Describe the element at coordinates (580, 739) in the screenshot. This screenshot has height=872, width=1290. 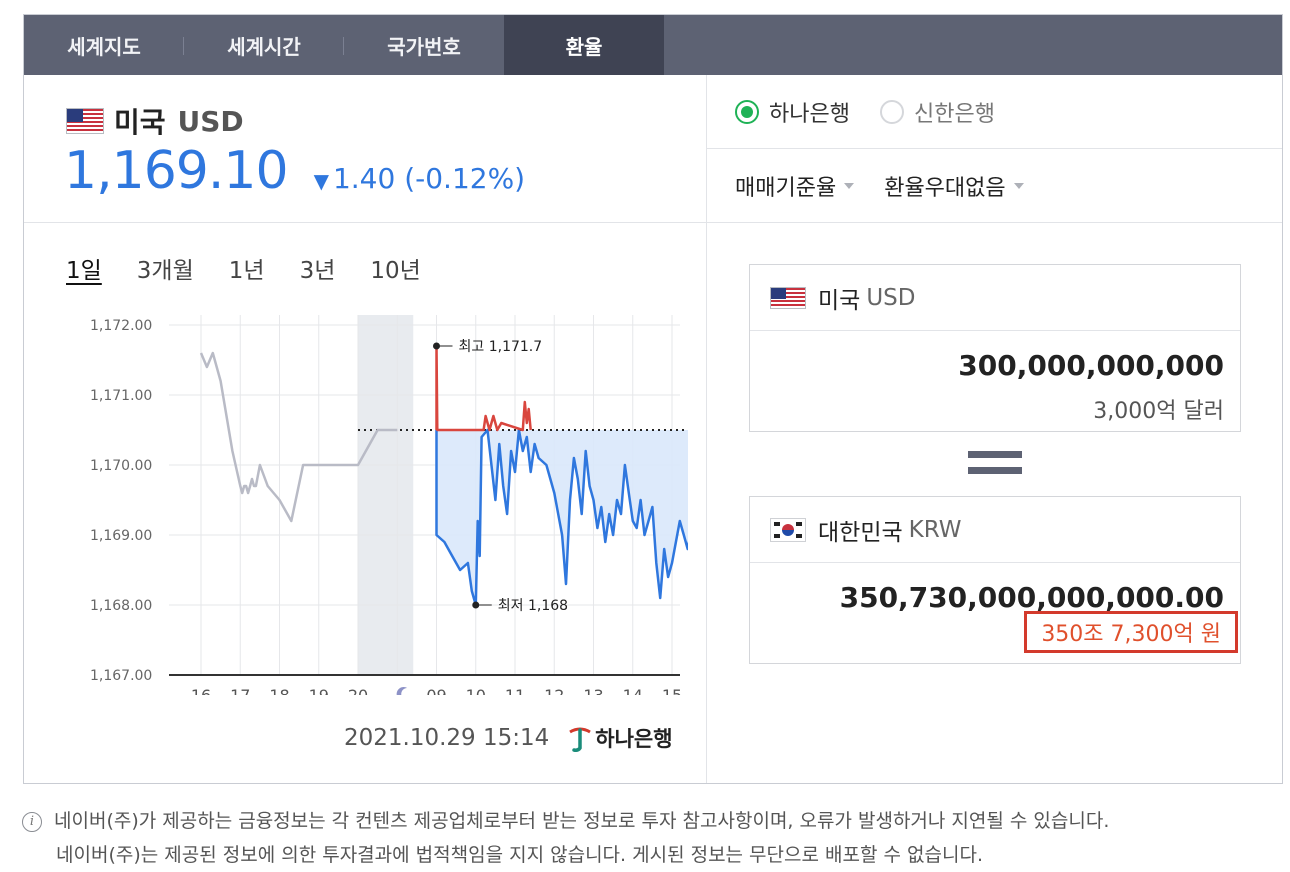
I see `hana-bank-logo-icon` at that location.